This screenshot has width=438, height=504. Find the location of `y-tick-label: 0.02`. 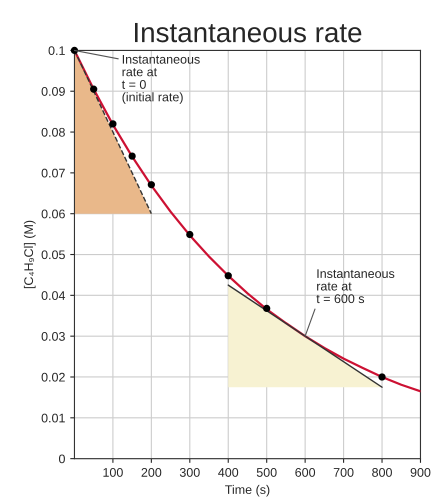

y-tick-label: 0.02 is located at coordinates (53, 377).